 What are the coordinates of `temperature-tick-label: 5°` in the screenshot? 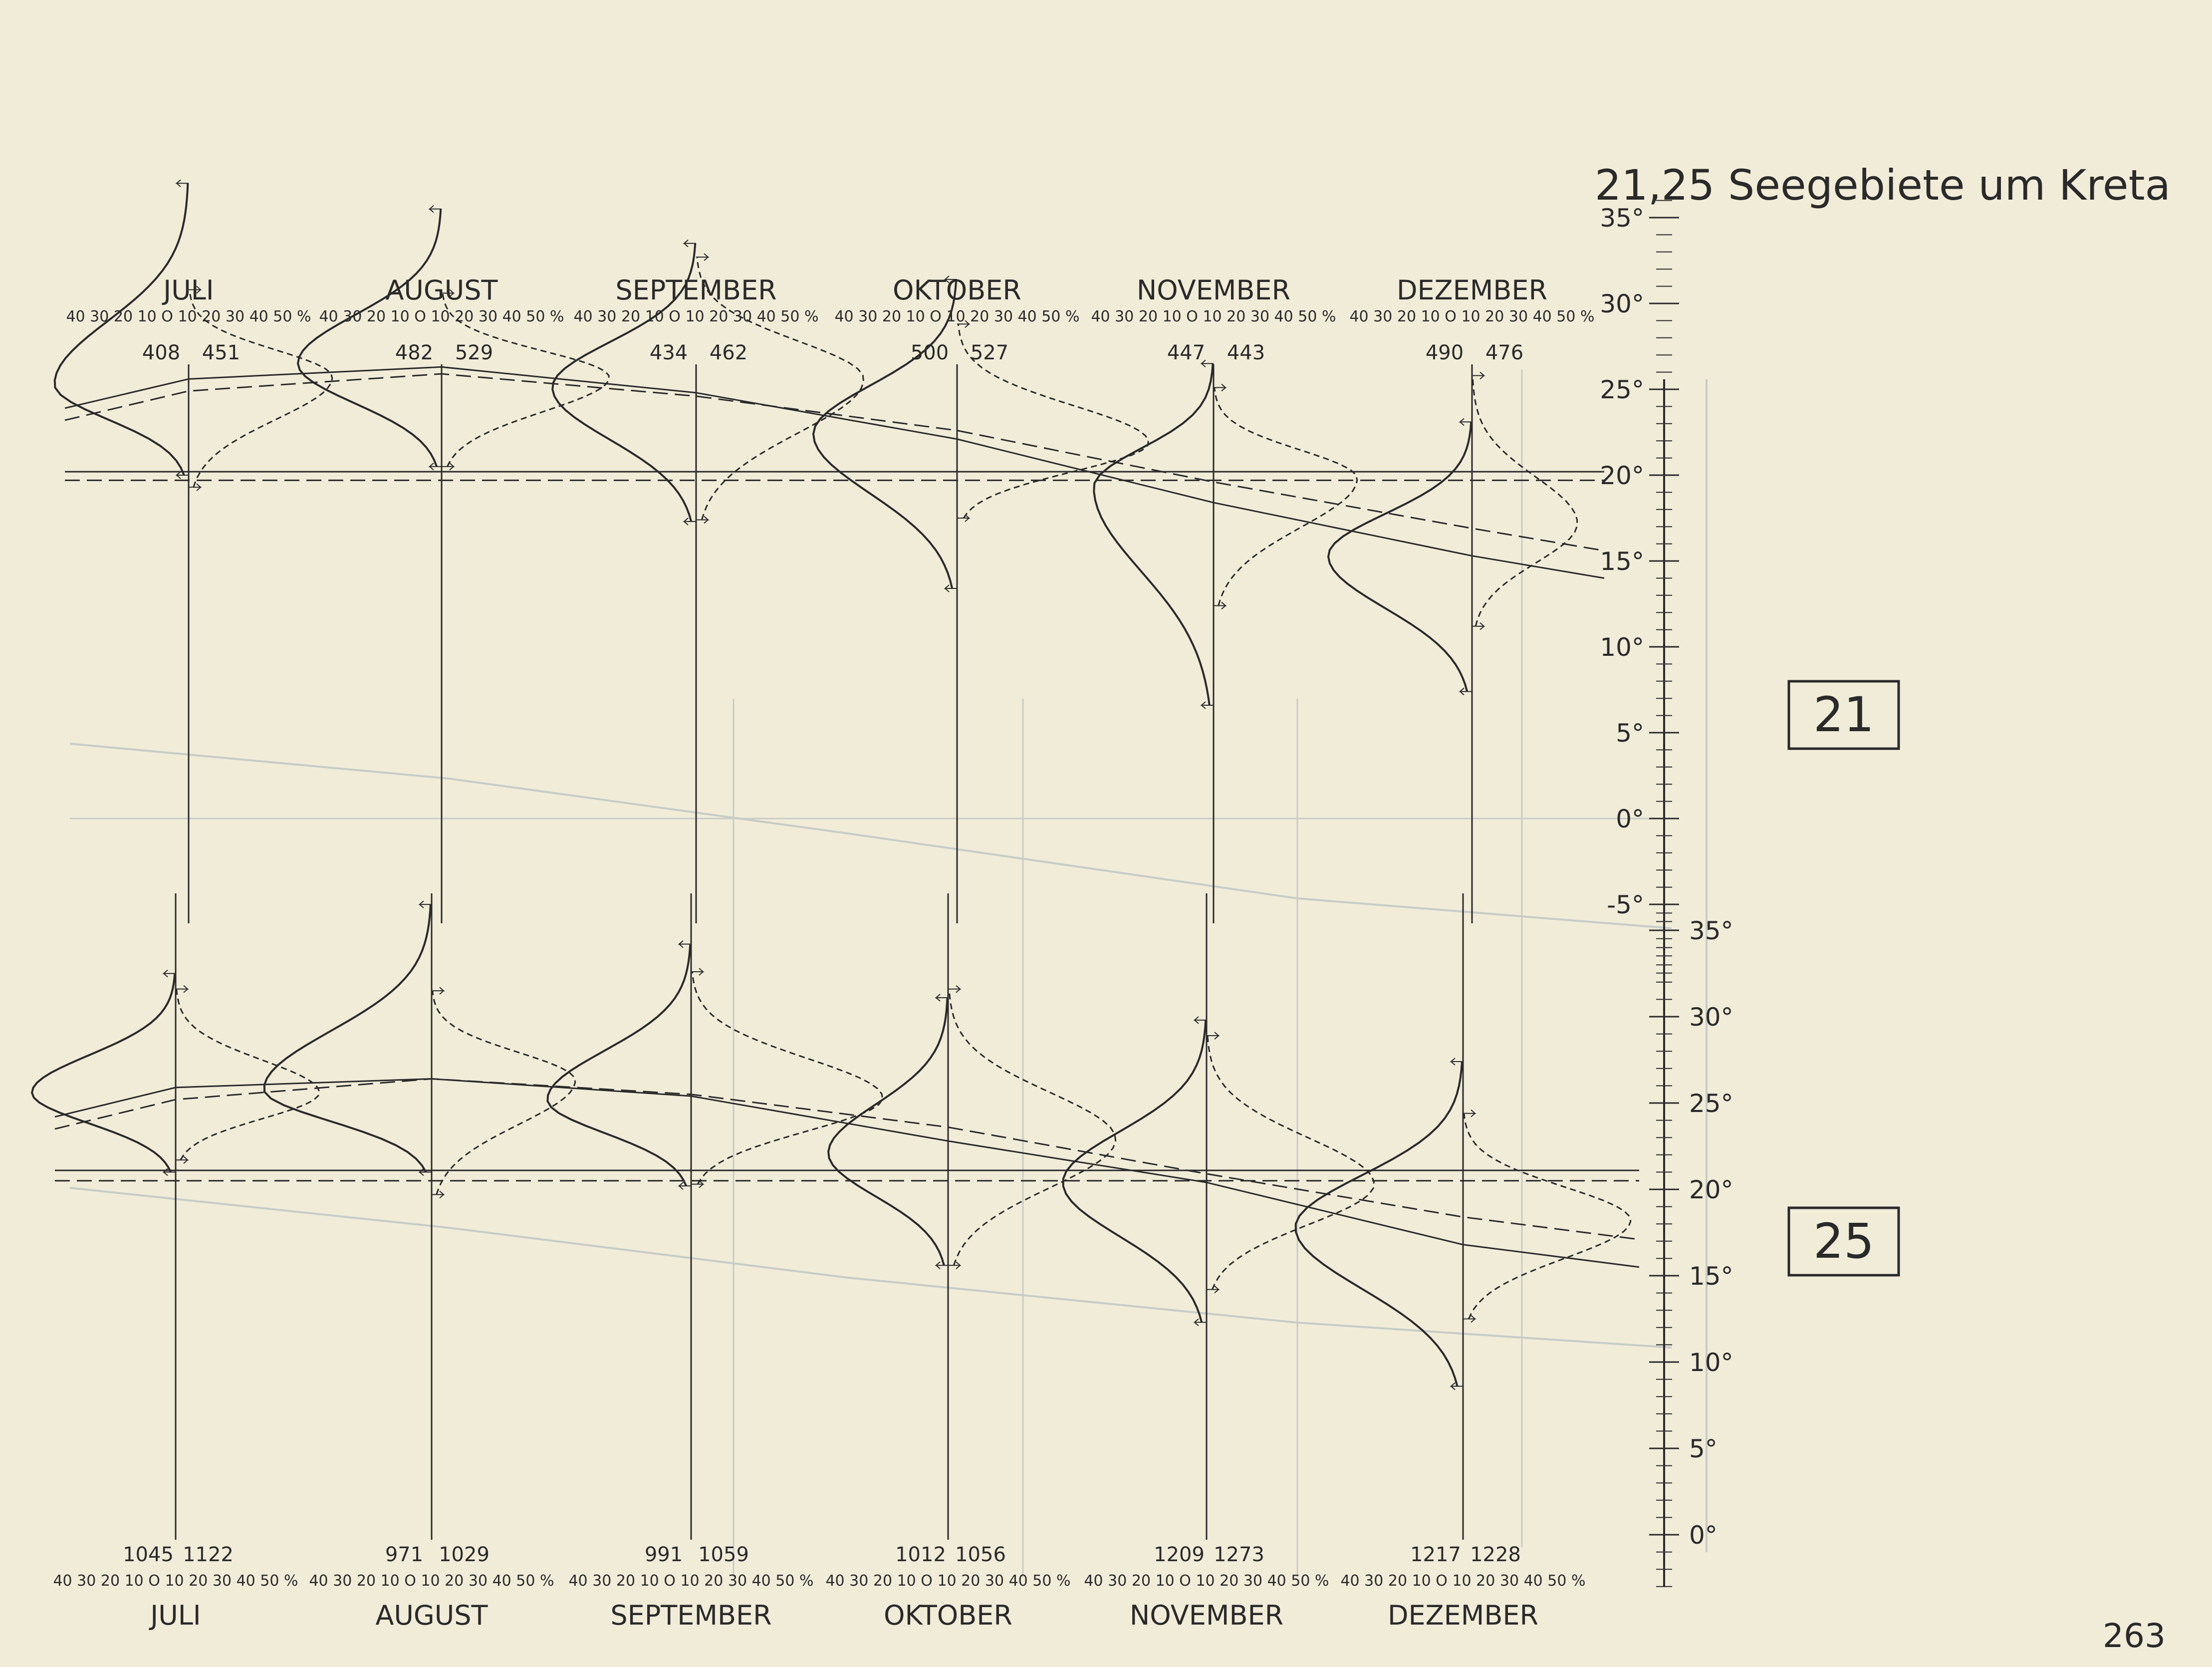 It's located at (1630, 733).